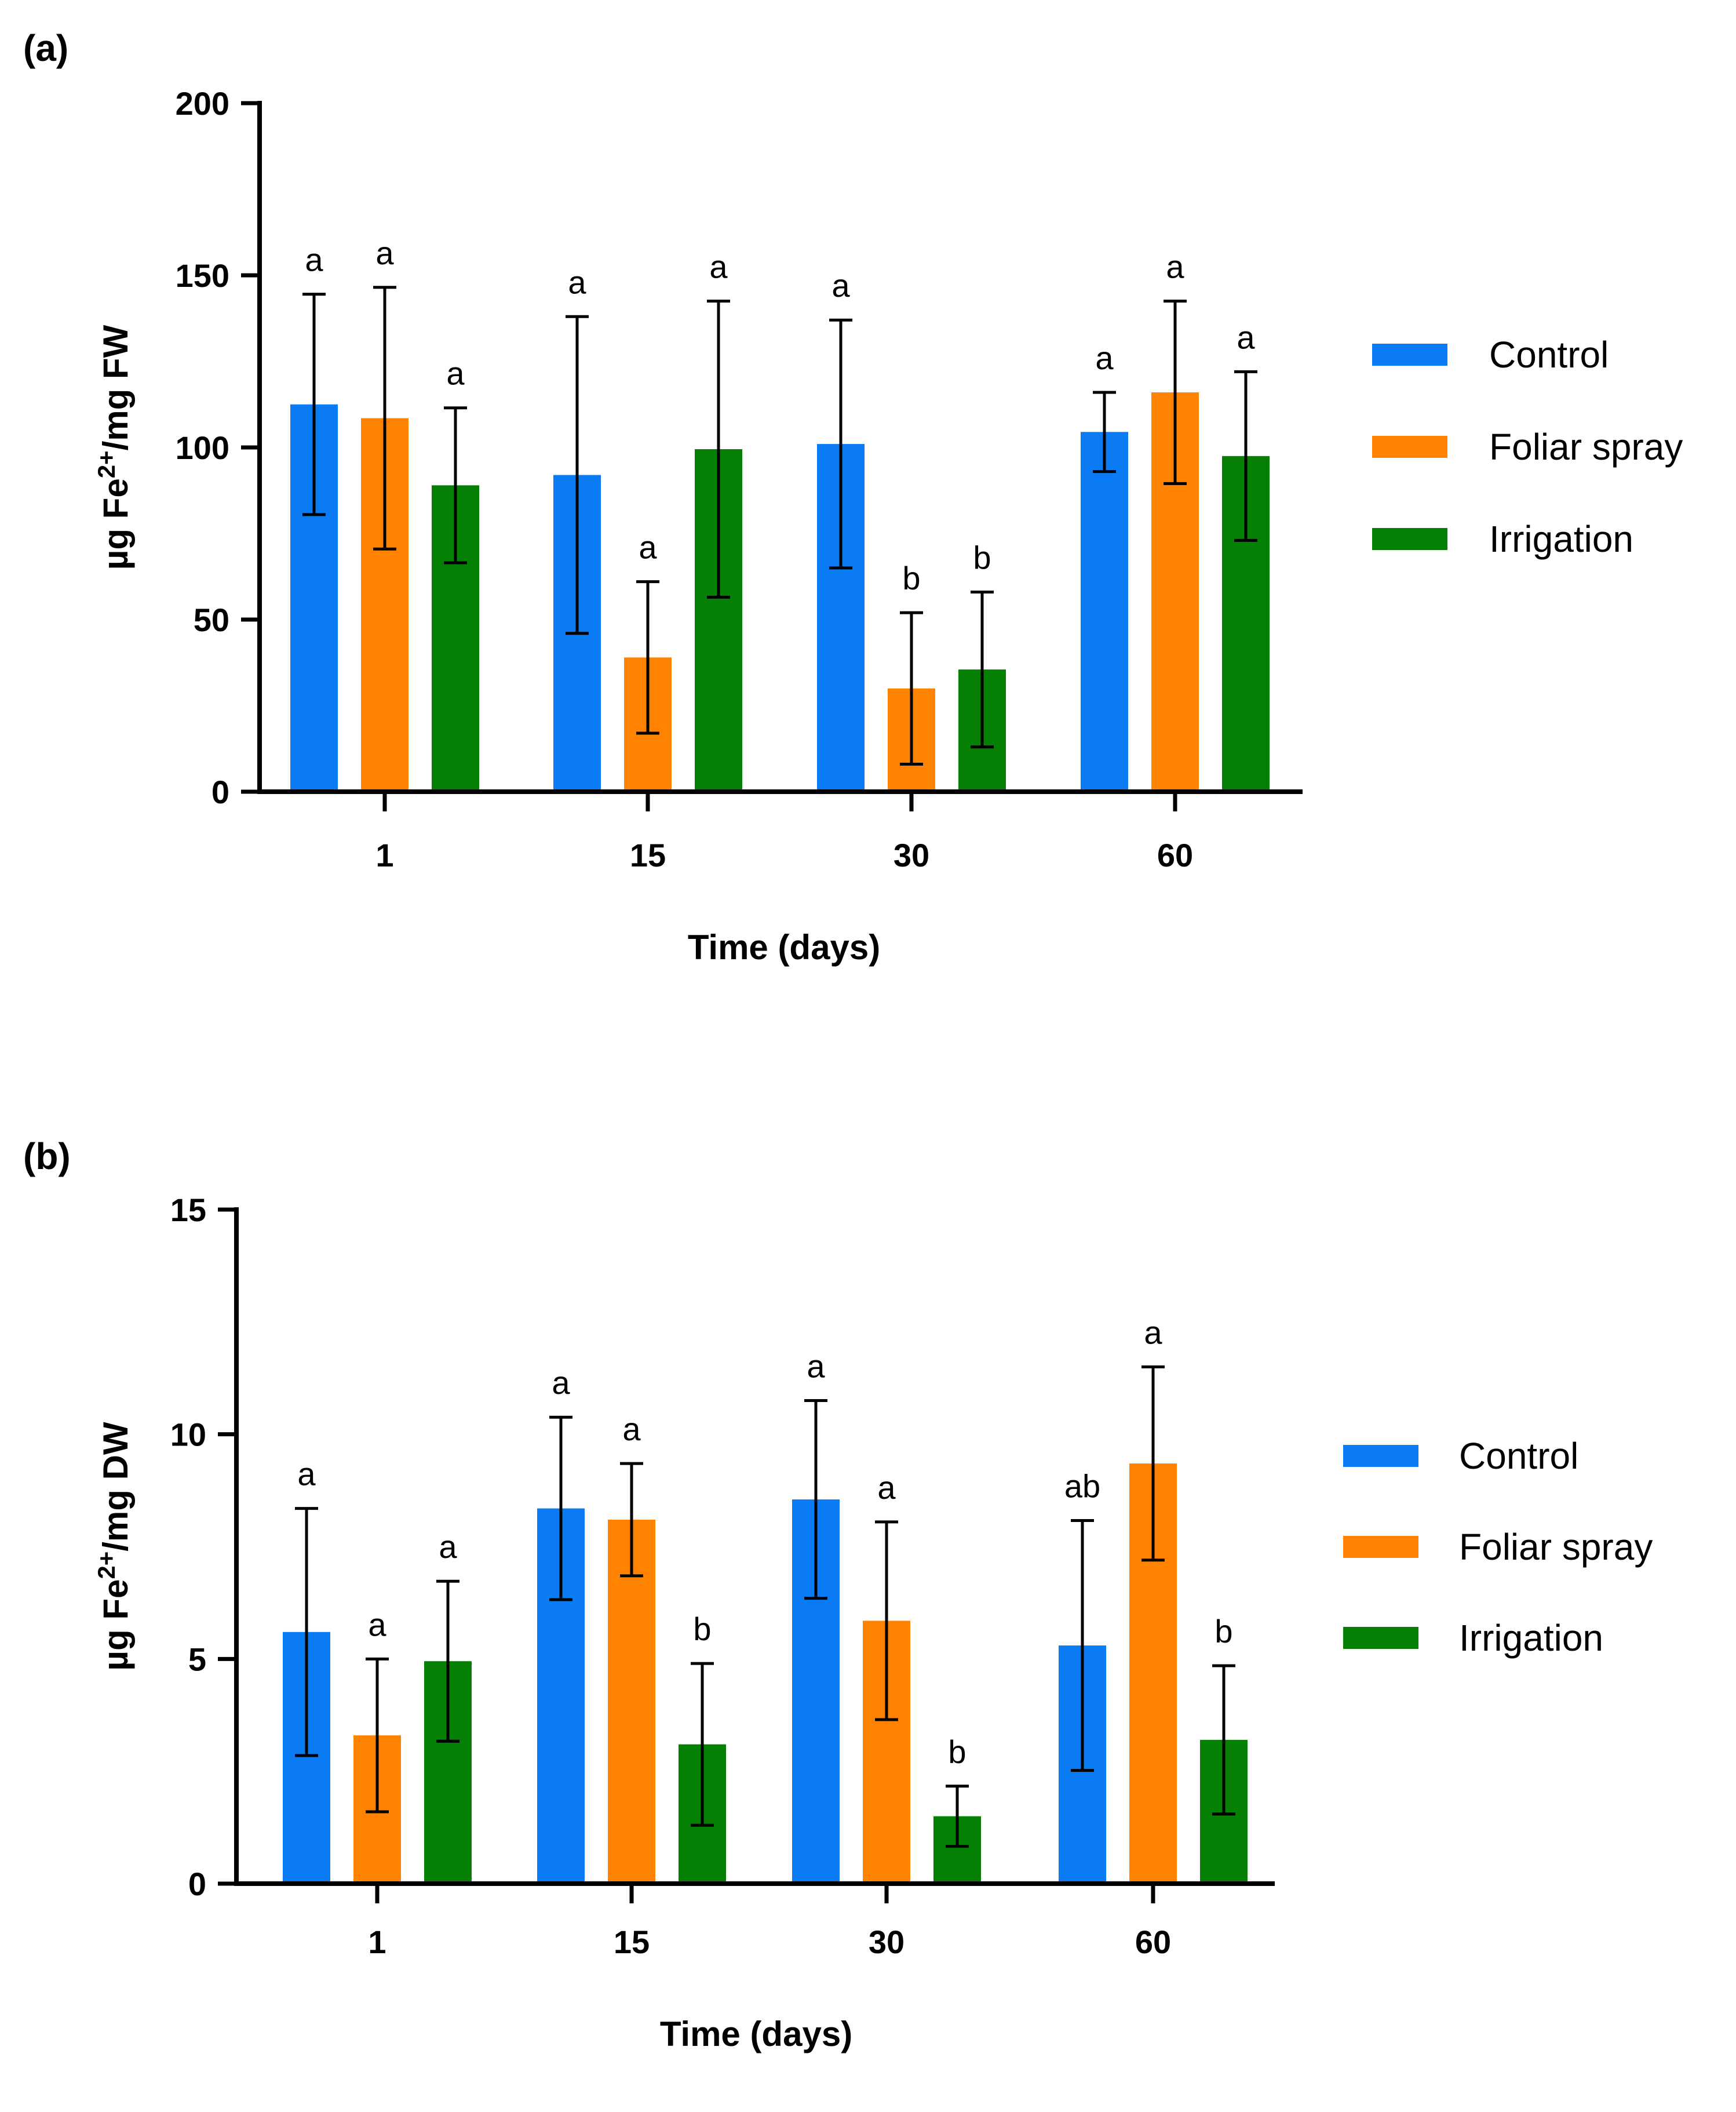  I want to click on significance-label-control-day-60: a, so click(1104, 358).